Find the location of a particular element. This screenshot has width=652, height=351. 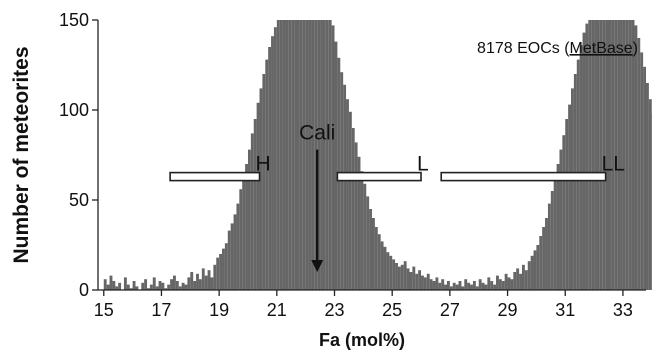

range-bar-h is located at coordinates (215, 176).